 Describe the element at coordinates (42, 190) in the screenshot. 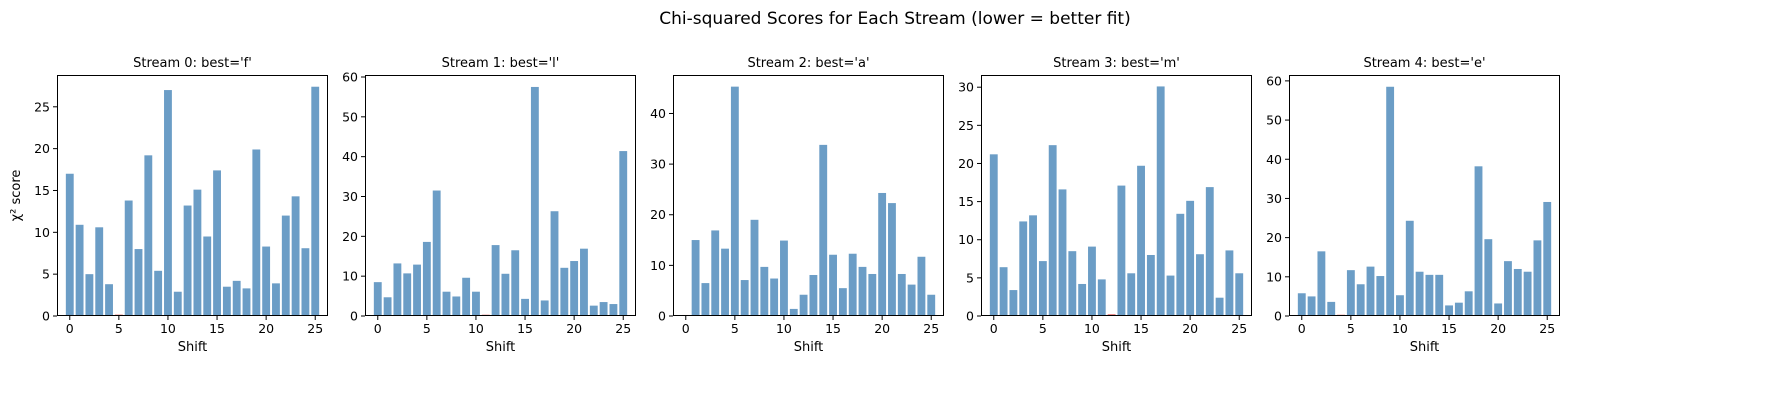

I see `y-tick-label: 15` at that location.